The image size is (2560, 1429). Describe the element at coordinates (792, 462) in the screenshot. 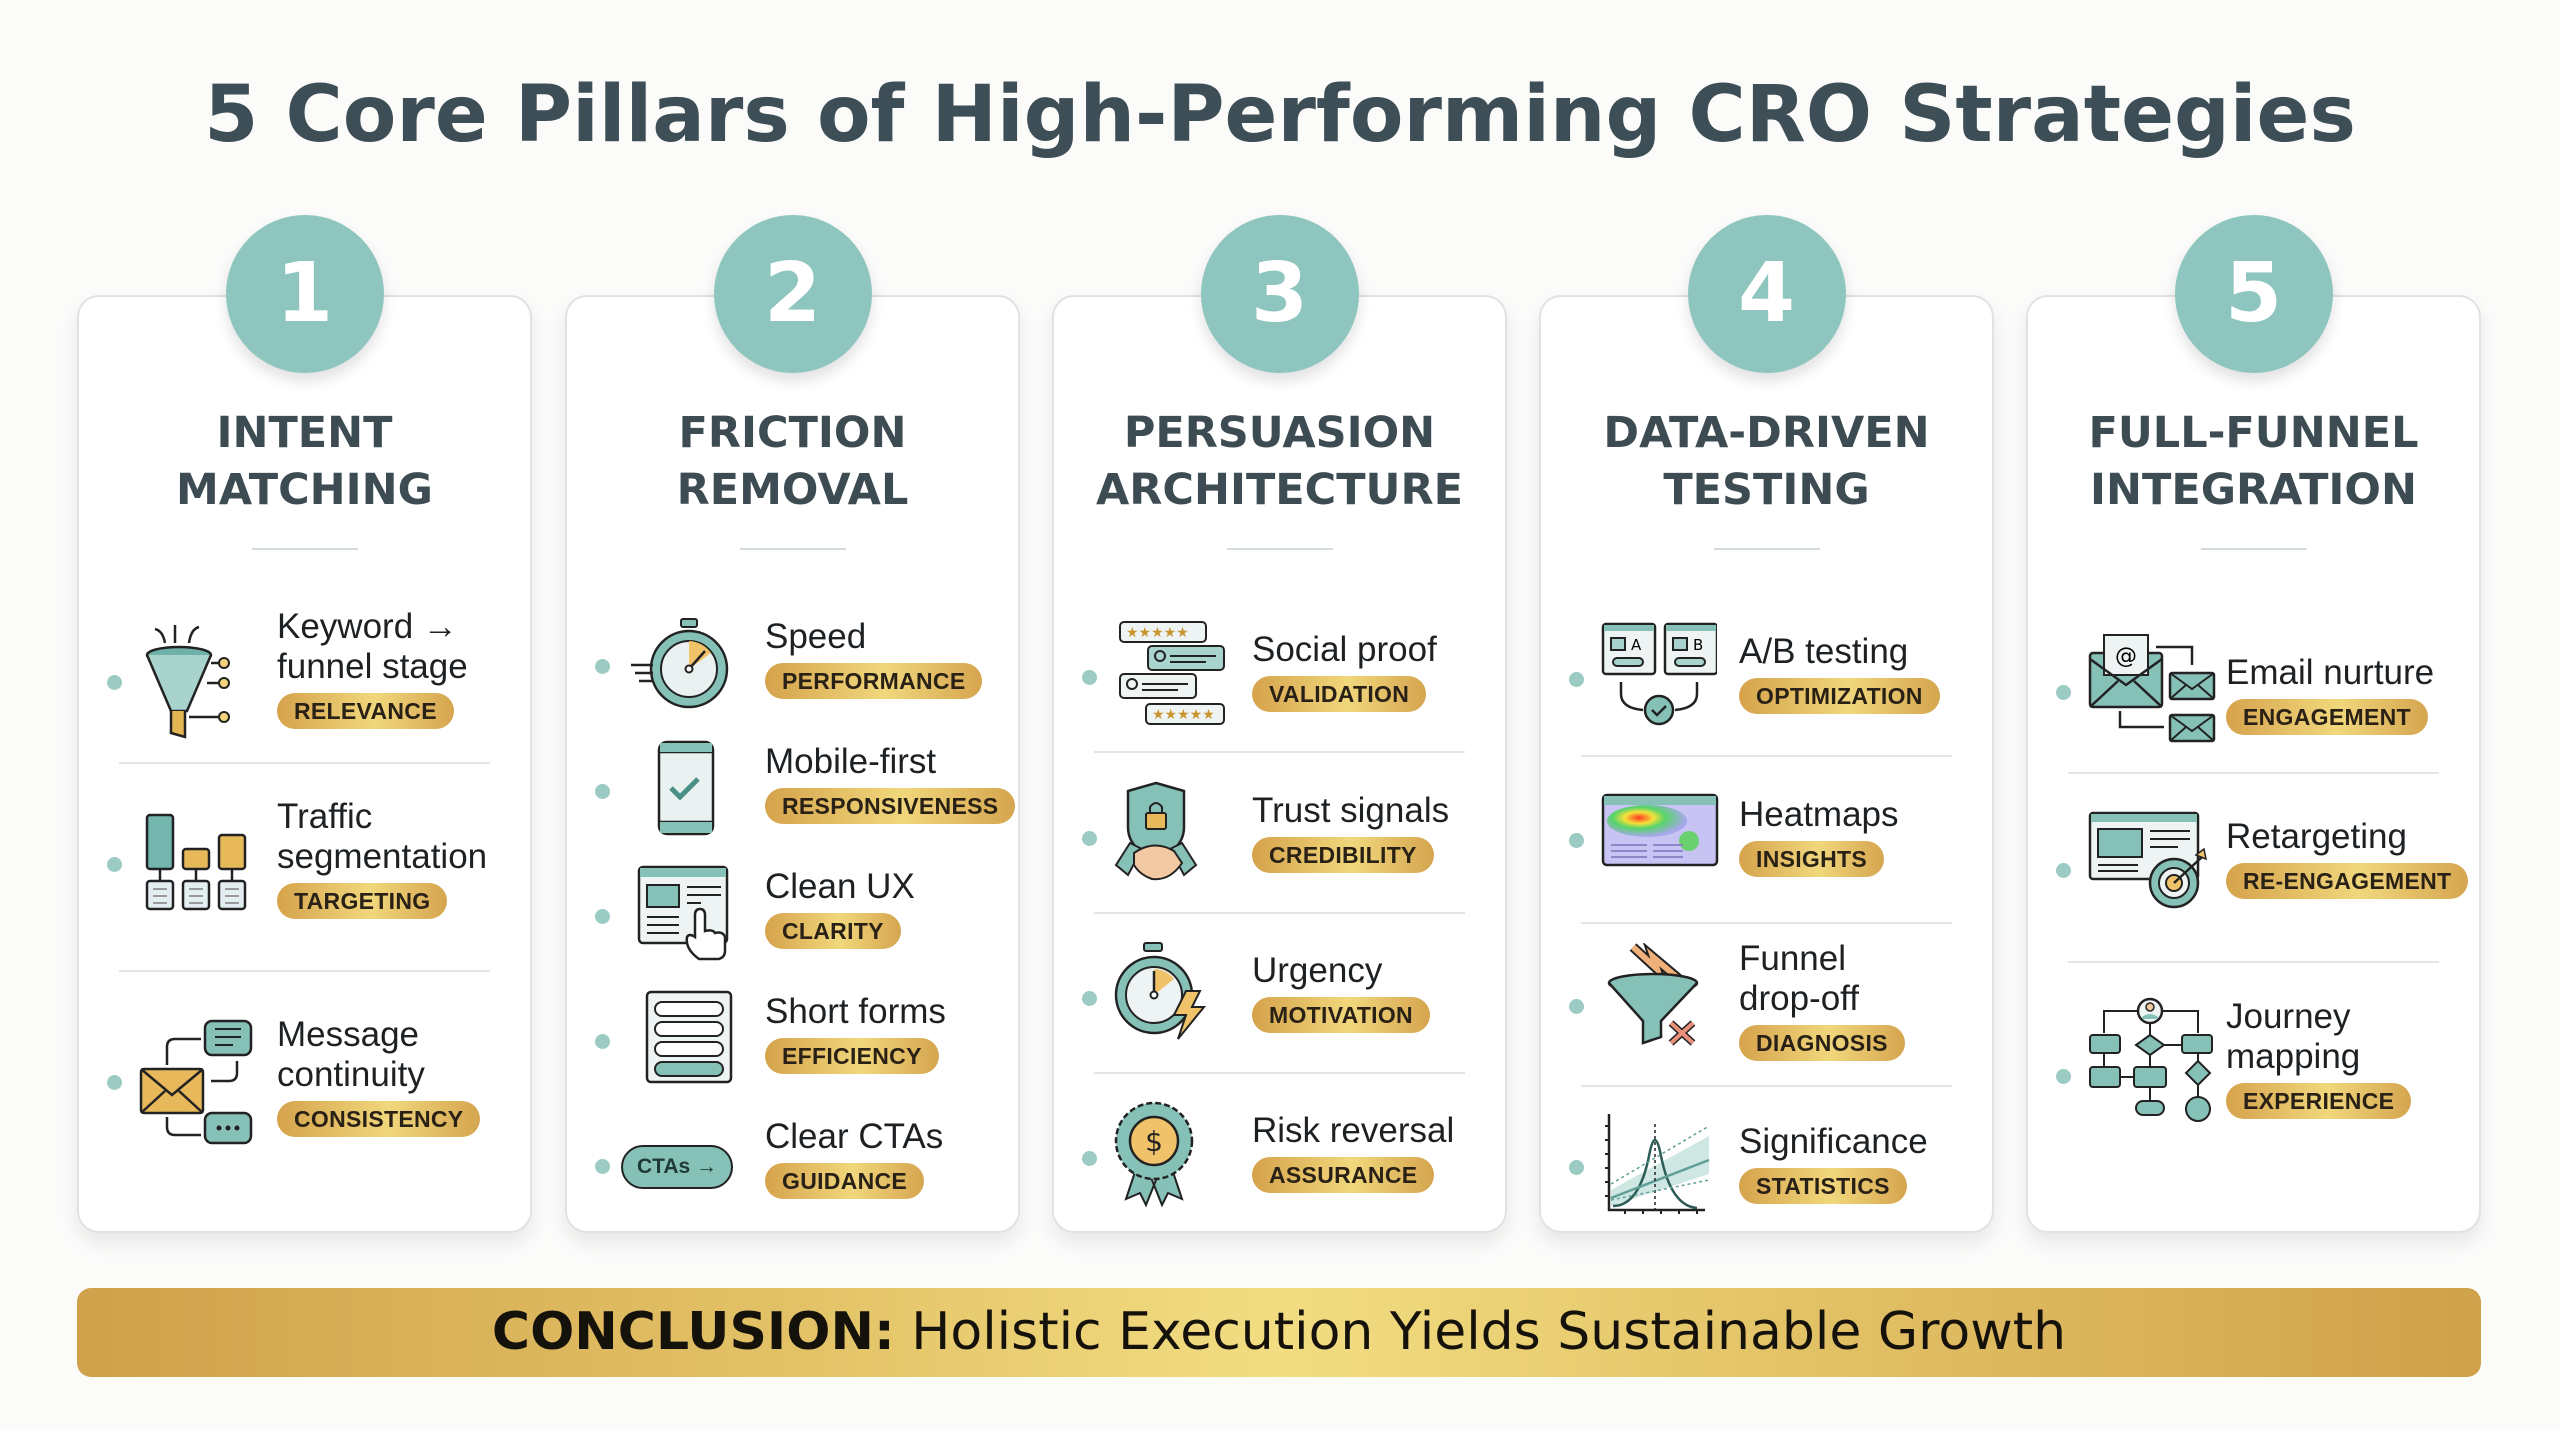

I see `pillar-title: FRICTION REMOVAL` at that location.